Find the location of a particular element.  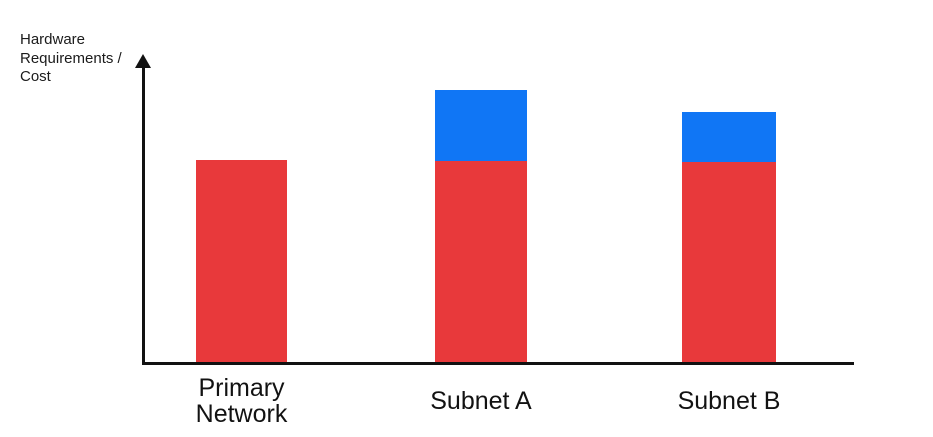

y-axis-arrowhead-icon is located at coordinates (143, 61).